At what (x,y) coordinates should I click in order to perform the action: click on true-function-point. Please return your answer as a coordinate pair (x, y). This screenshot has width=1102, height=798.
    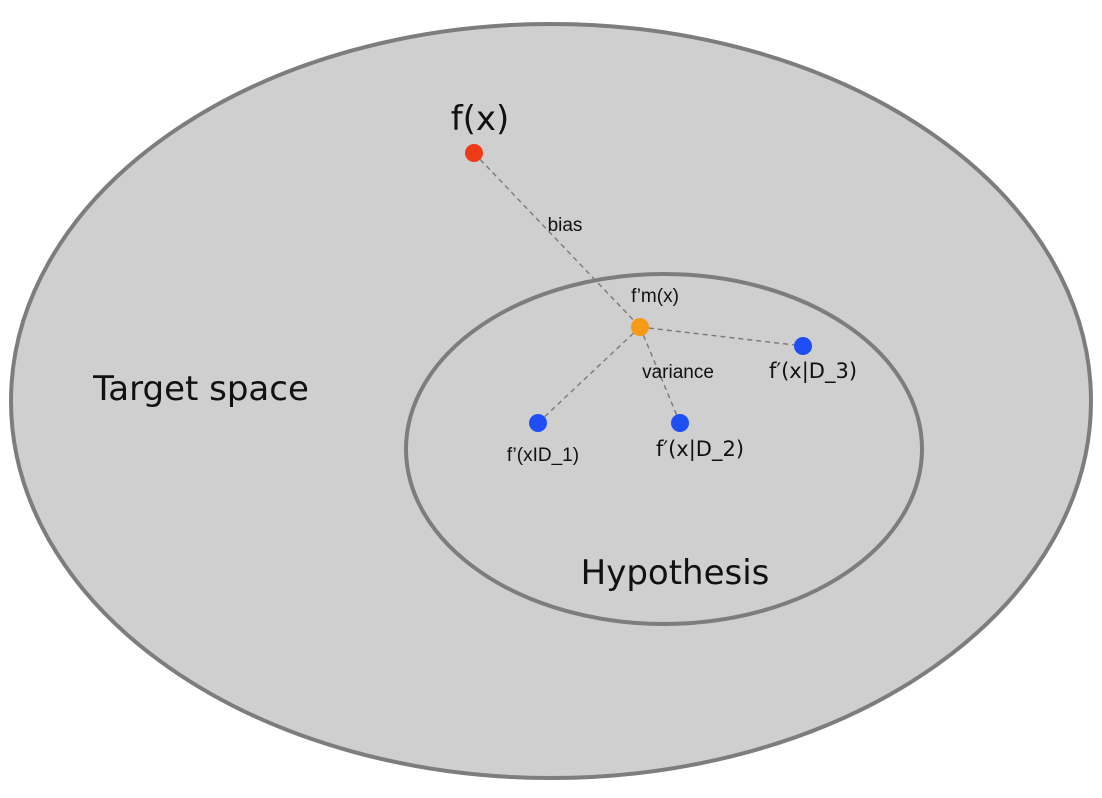
    Looking at the image, I should click on (474, 153).